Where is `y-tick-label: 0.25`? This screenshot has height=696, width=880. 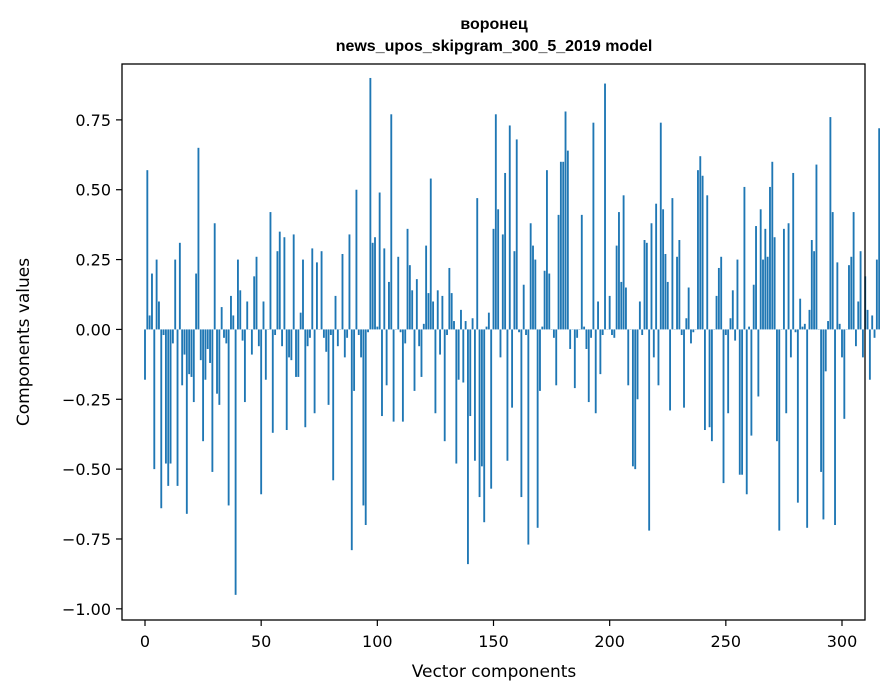
y-tick-label: 0.25 is located at coordinates (93, 260).